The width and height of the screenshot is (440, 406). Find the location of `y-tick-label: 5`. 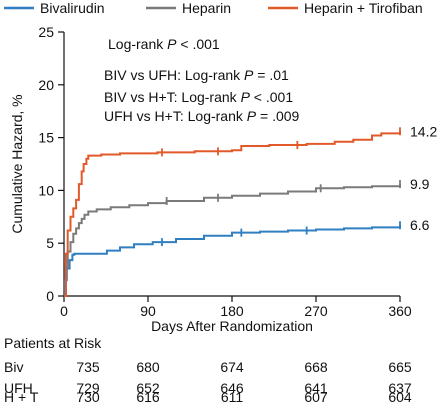

y-tick-label: 5 is located at coordinates (50, 243).